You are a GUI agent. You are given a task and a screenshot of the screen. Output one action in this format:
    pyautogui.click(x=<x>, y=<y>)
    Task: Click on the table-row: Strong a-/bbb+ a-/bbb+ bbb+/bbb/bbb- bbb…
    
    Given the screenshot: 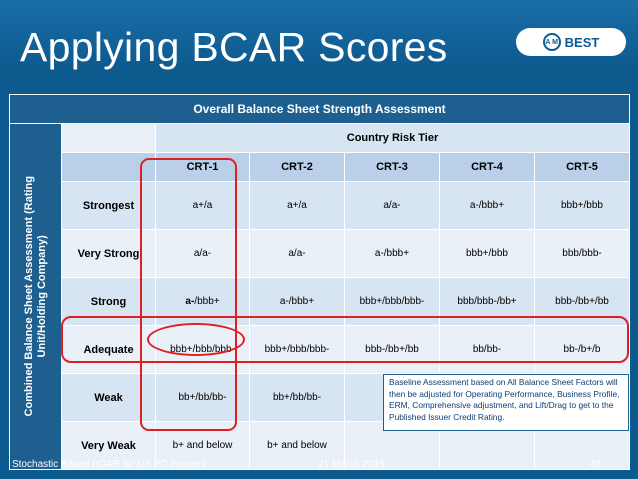 What is the action you would take?
    pyautogui.click(x=320, y=301)
    